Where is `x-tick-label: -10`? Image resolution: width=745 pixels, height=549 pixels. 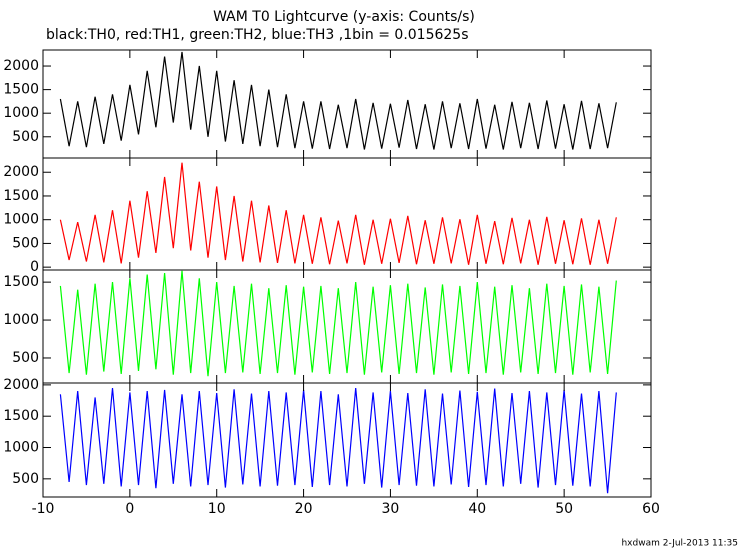
x-tick-label: -10 is located at coordinates (43, 509).